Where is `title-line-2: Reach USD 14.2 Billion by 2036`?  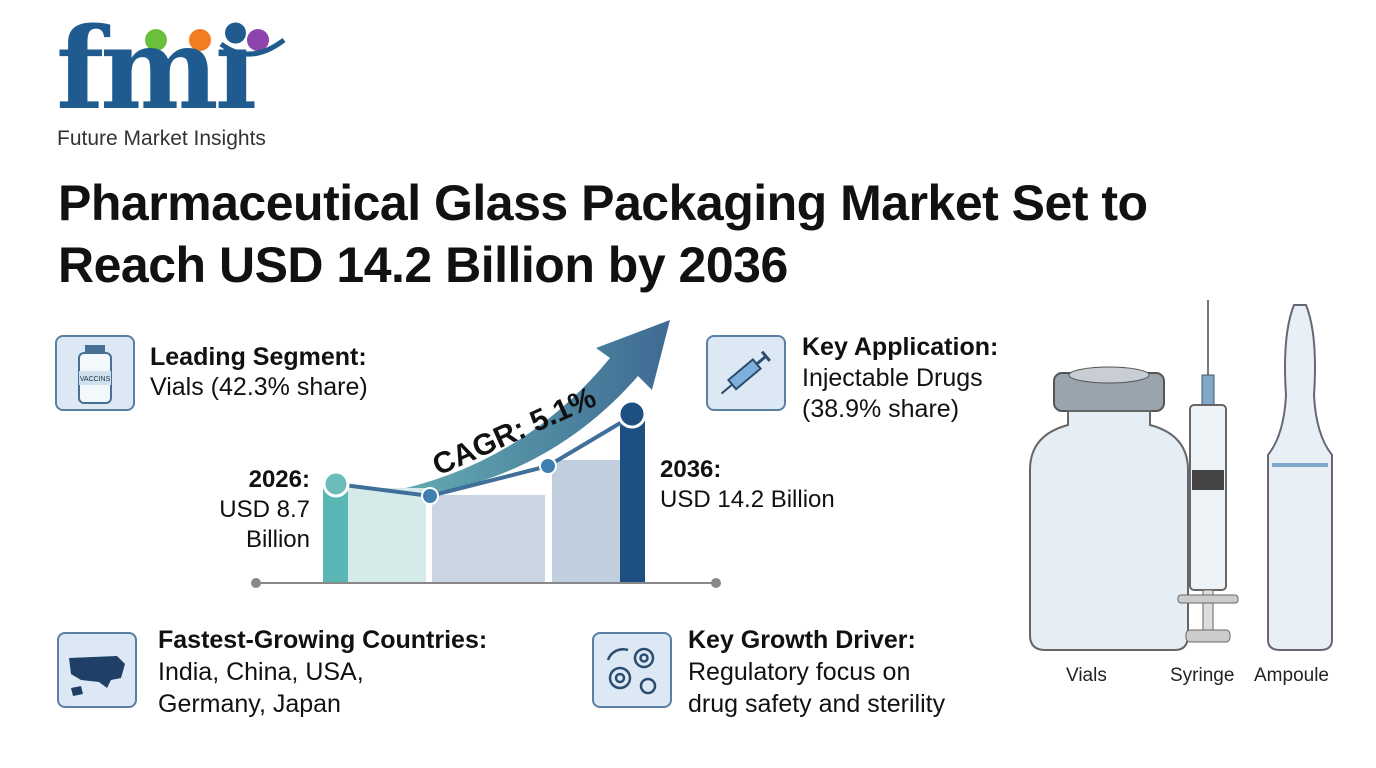
title-line-2: Reach USD 14.2 Billion by 2036 is located at coordinates (423, 265).